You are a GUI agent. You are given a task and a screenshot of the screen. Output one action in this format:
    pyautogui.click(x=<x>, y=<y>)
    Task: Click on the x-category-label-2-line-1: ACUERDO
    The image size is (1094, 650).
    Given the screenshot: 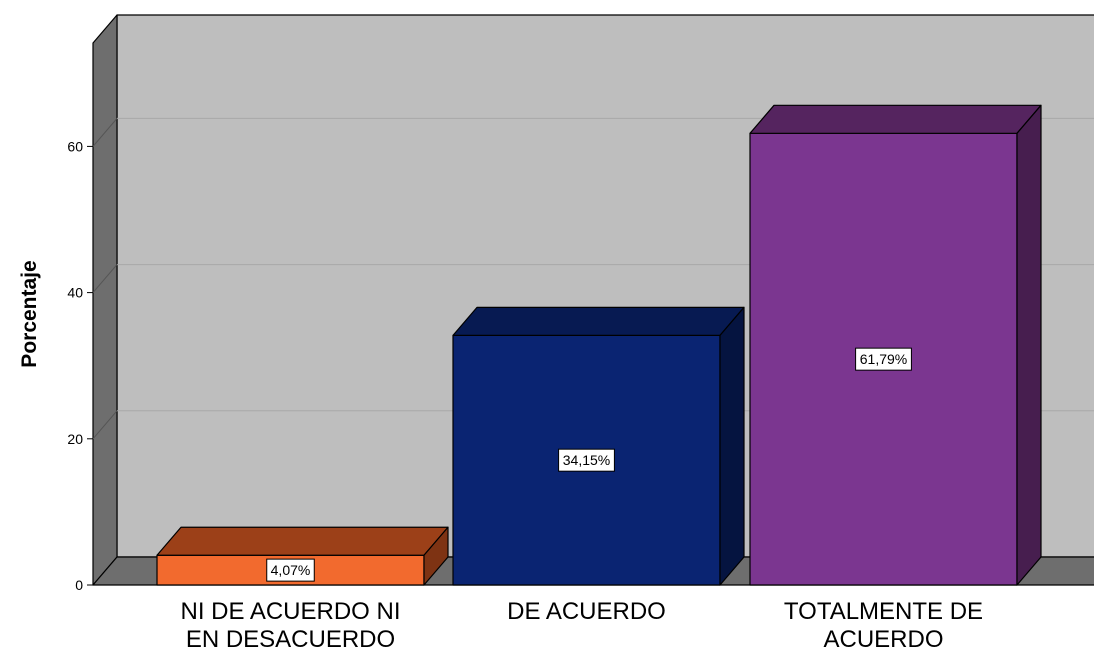 What is the action you would take?
    pyautogui.click(x=883, y=638)
    